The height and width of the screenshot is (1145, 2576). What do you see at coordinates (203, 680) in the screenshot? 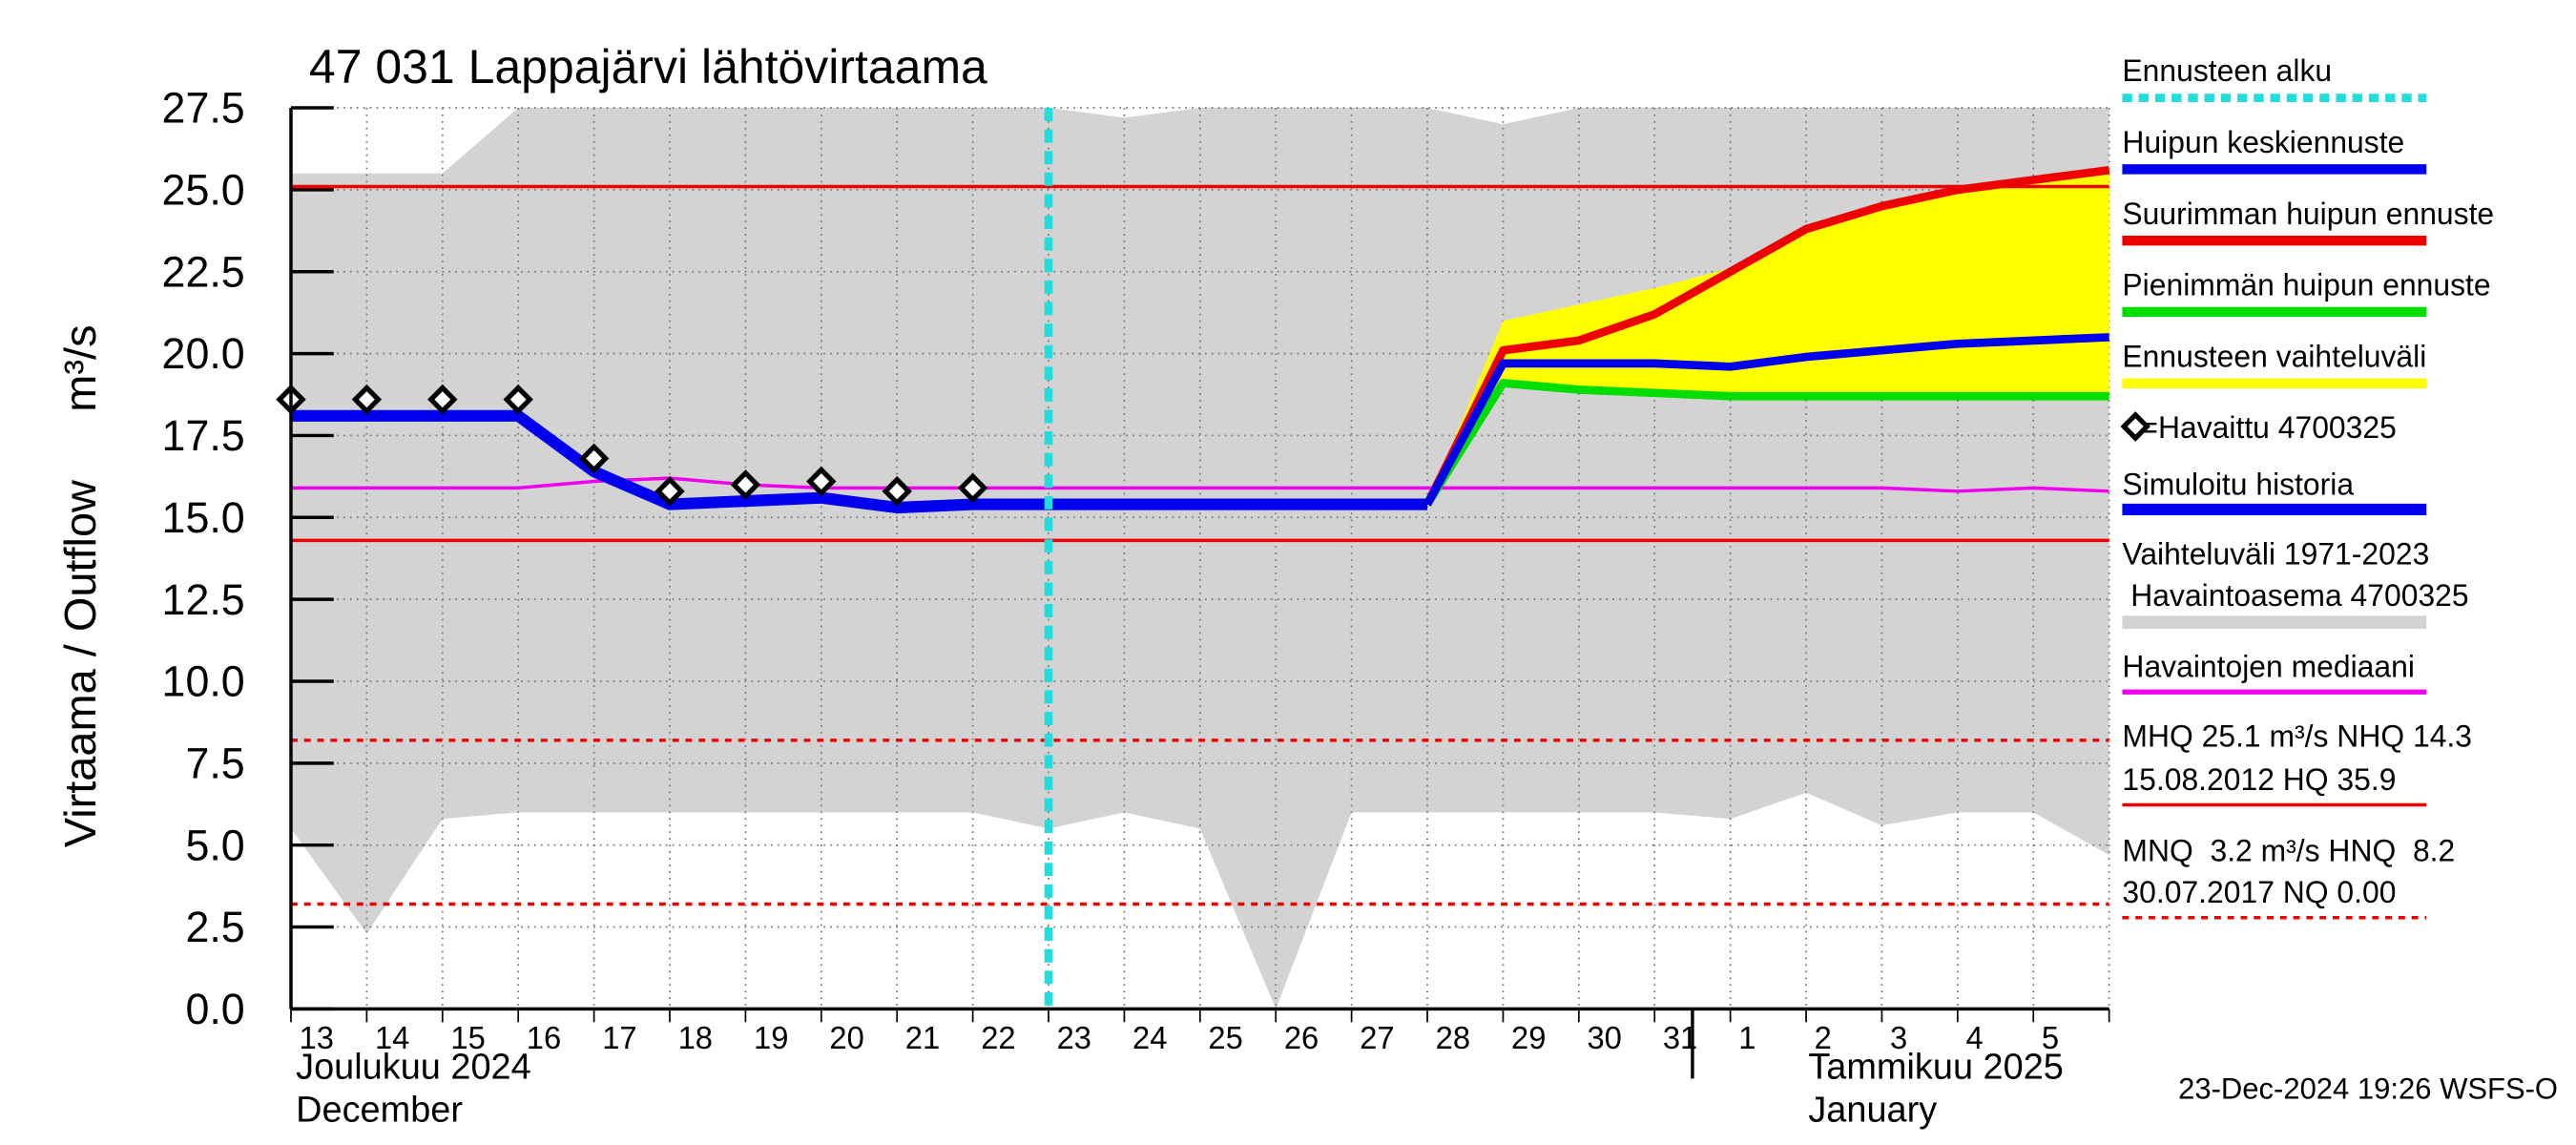
I see `y-tick-label: 10.0` at bounding box center [203, 680].